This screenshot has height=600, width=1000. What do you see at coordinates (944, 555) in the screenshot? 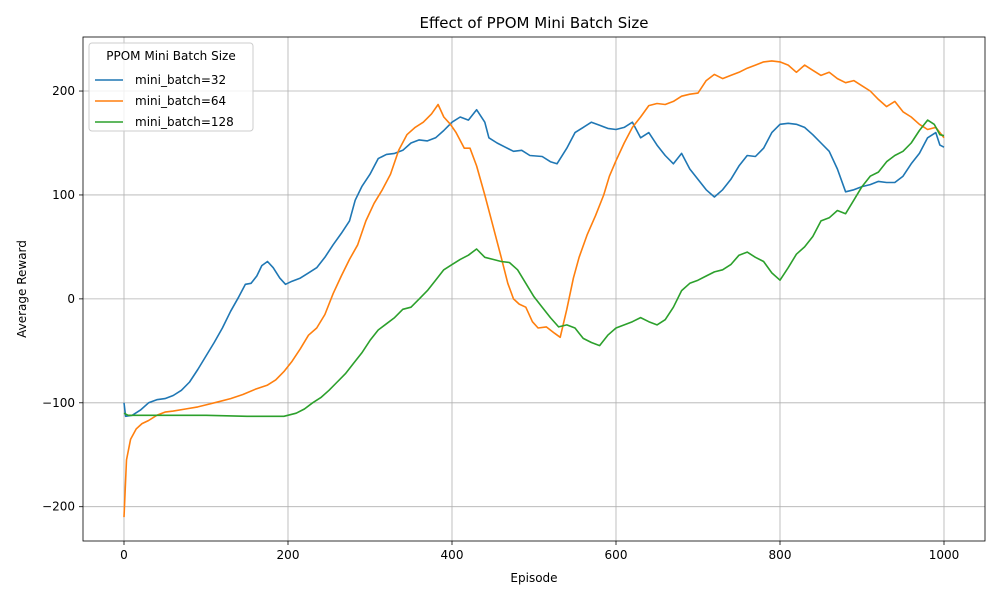
I see `x-tick-label: 1000` at bounding box center [944, 555].